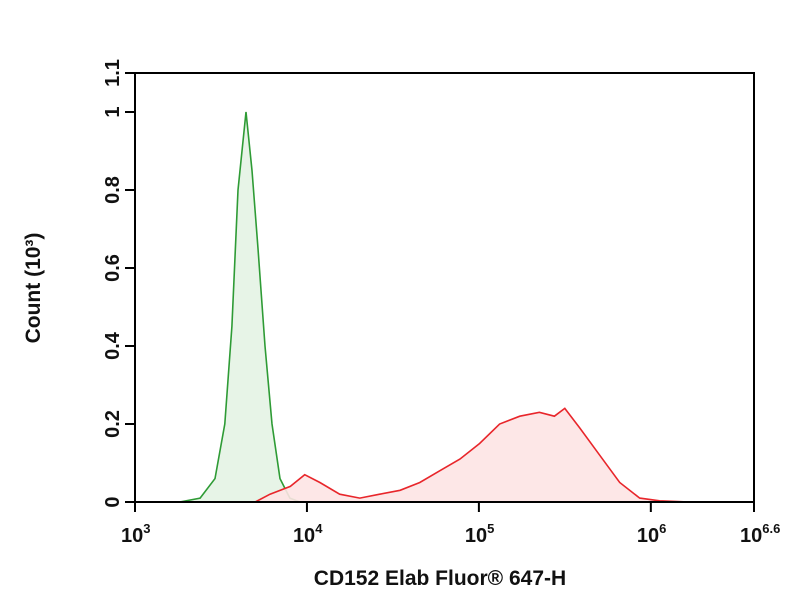  What do you see at coordinates (319, 528) in the screenshot?
I see `x-tick-exponent: 4` at bounding box center [319, 528].